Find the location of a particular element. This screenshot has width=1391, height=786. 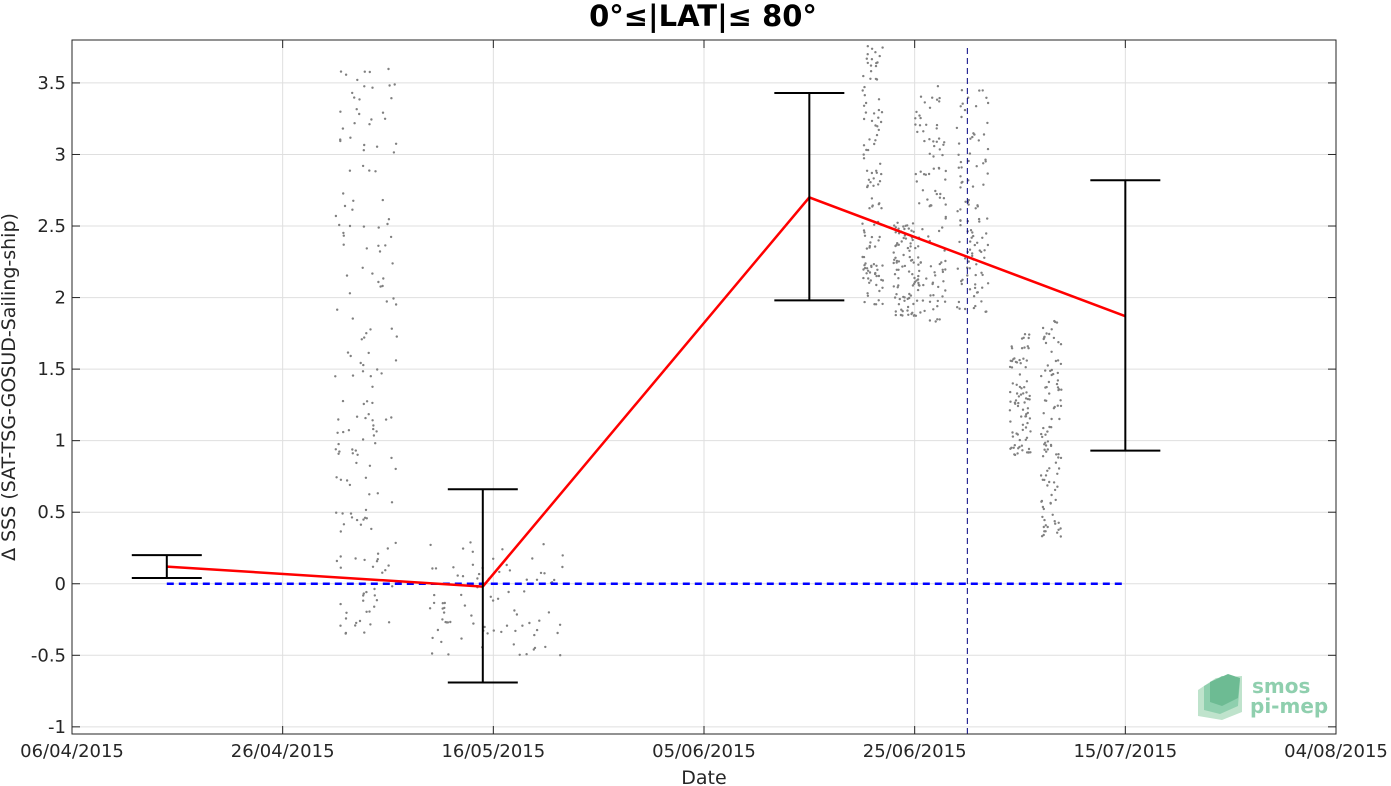

y-tick-label: -0.5 is located at coordinates (48, 655).